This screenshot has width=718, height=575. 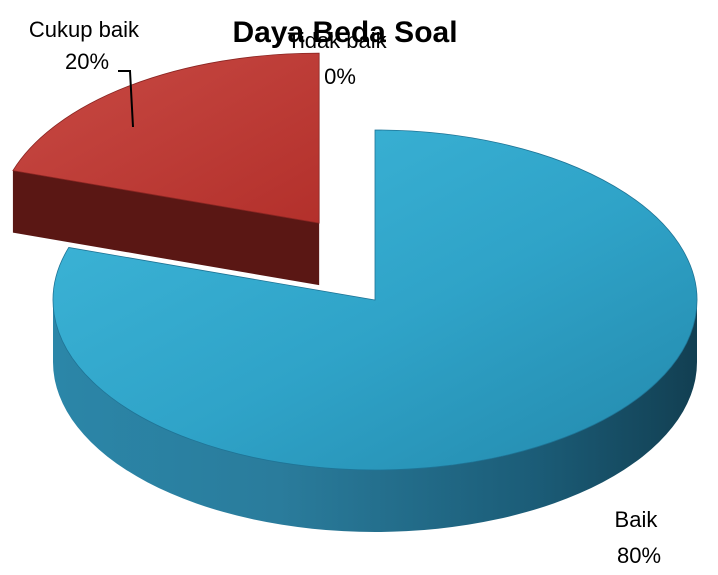 I want to click on leader-line-cukup-baik, so click(x=126, y=99).